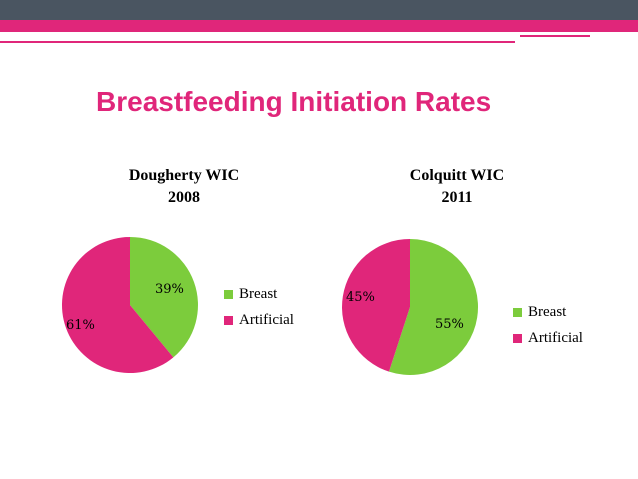 The height and width of the screenshot is (479, 638). Describe the element at coordinates (517, 338) in the screenshot. I see `chart2-legend-artificial-swatch` at that location.